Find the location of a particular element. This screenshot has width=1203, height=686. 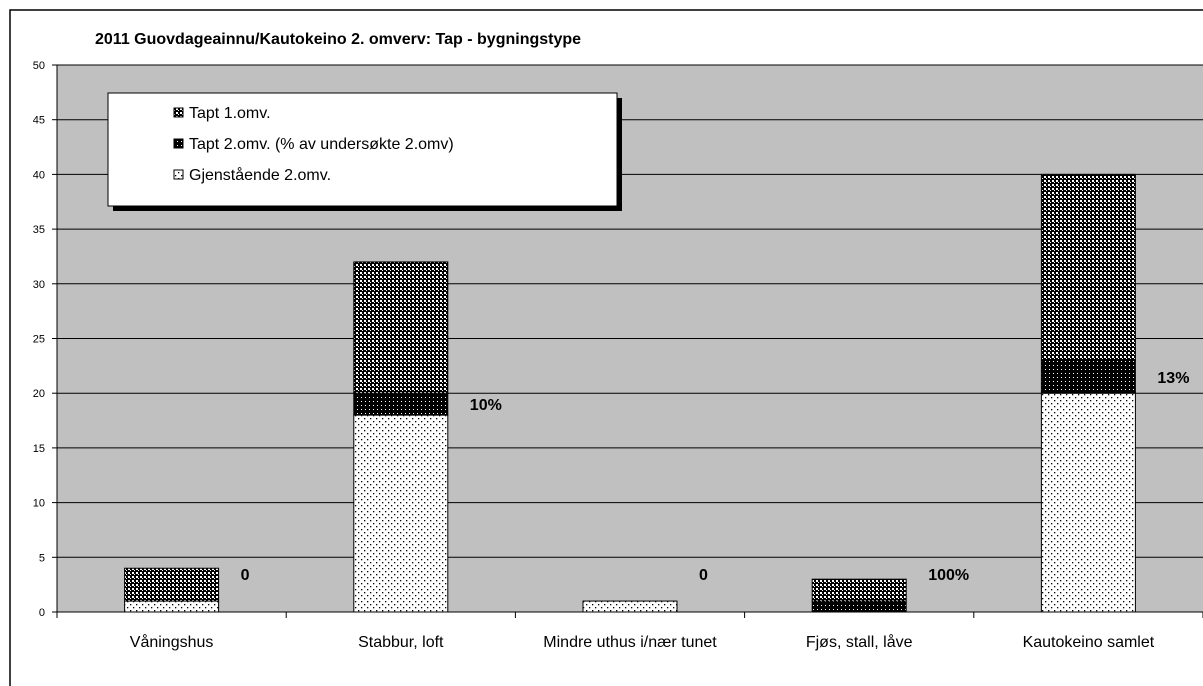

y-tick-label: 10 is located at coordinates (39, 504).